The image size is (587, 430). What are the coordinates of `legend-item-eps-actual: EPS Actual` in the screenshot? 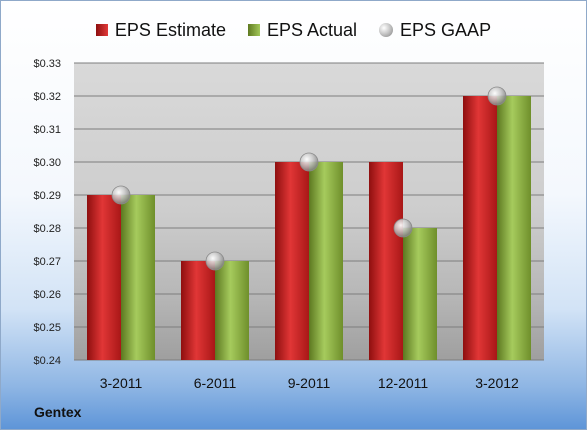 It's located at (302, 30).